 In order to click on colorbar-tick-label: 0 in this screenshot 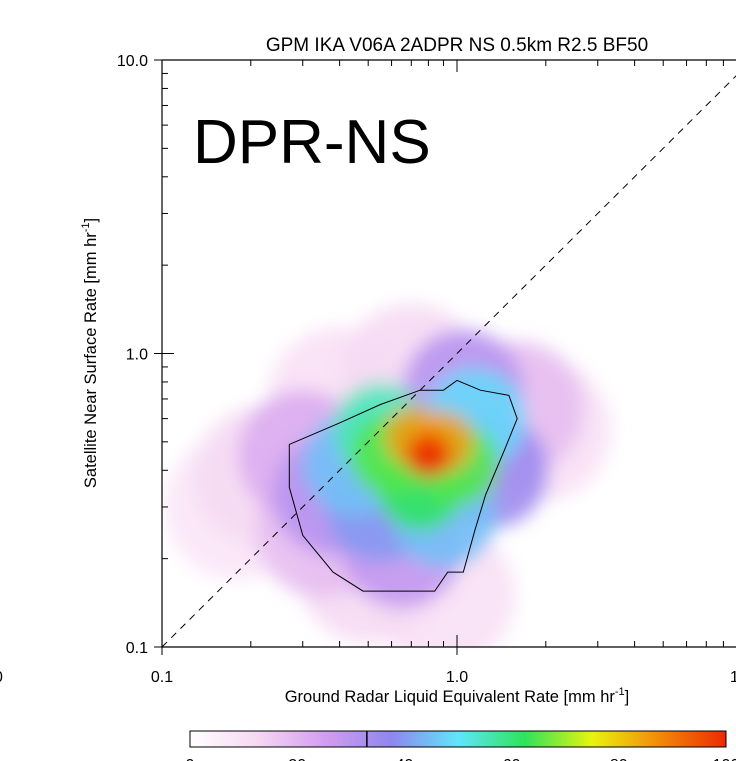, I will do `click(190, 759)`.